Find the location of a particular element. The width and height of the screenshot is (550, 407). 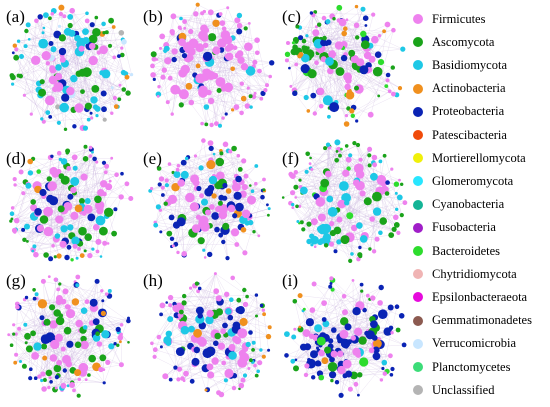

network-node-bacteroidetes is located at coordinates (396, 184).